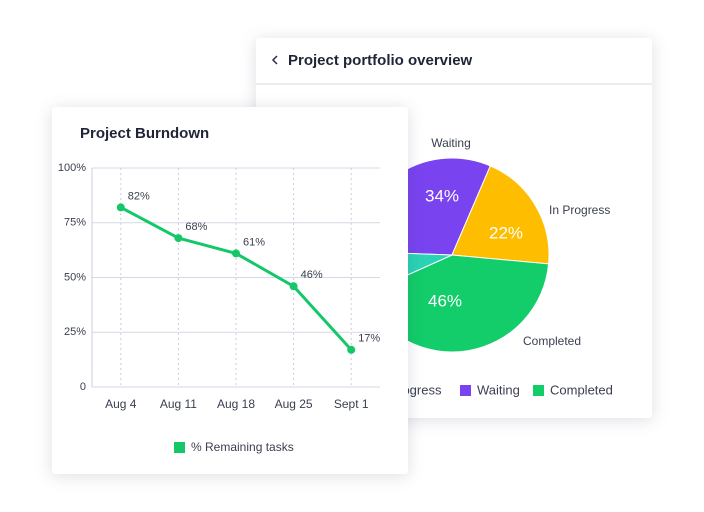  What do you see at coordinates (451, 143) in the screenshot?
I see `slice-label: Waiting` at bounding box center [451, 143].